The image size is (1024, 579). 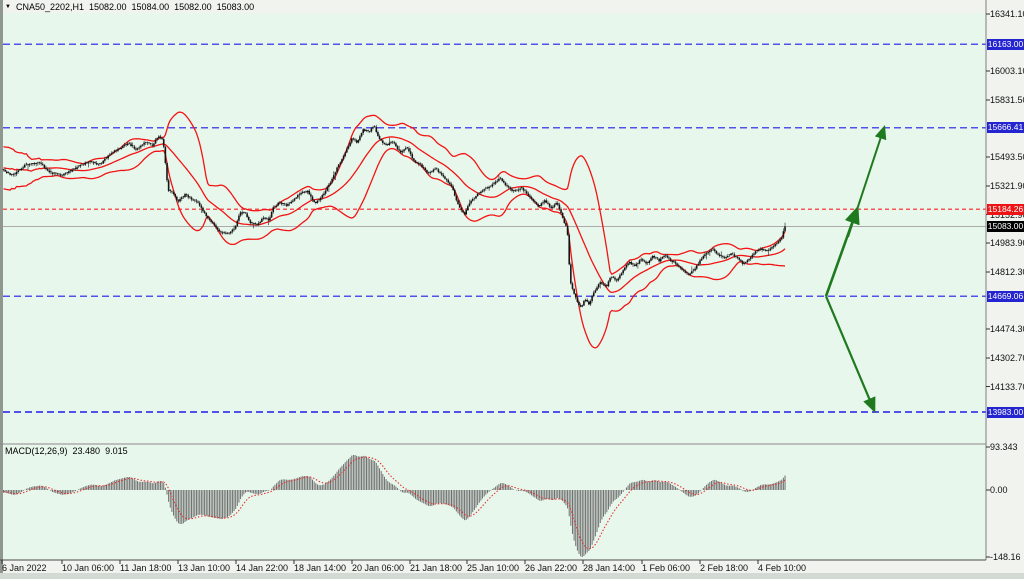 What do you see at coordinates (609, 568) in the screenshot?
I see `time-tick-label: 28 Jan 14:00` at bounding box center [609, 568].